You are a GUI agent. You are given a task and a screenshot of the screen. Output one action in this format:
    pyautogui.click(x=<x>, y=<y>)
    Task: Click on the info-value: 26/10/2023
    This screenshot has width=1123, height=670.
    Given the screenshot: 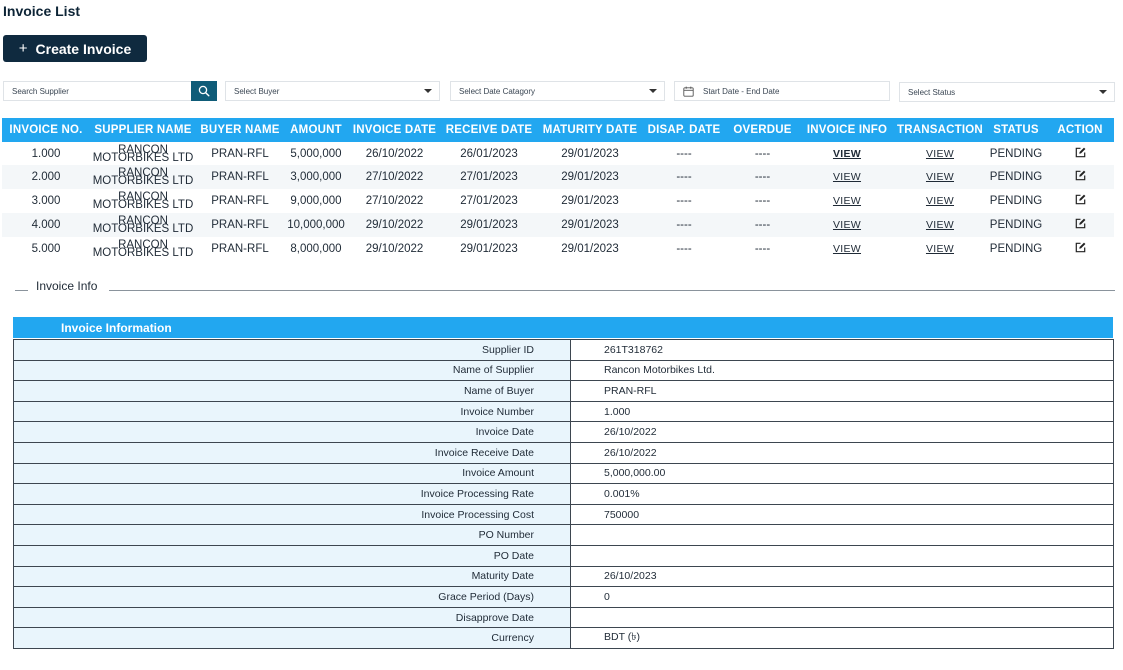 What is the action you would take?
    pyautogui.click(x=842, y=576)
    